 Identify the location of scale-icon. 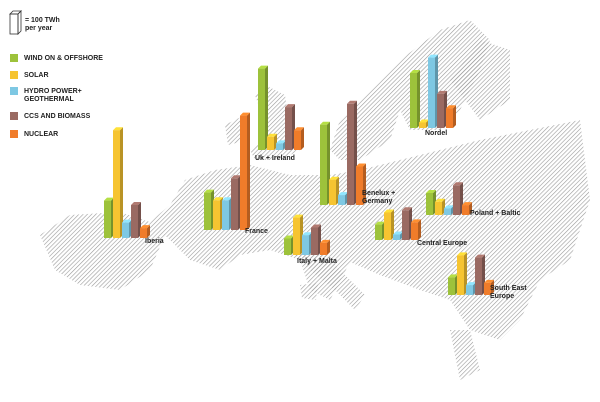
(15, 22).